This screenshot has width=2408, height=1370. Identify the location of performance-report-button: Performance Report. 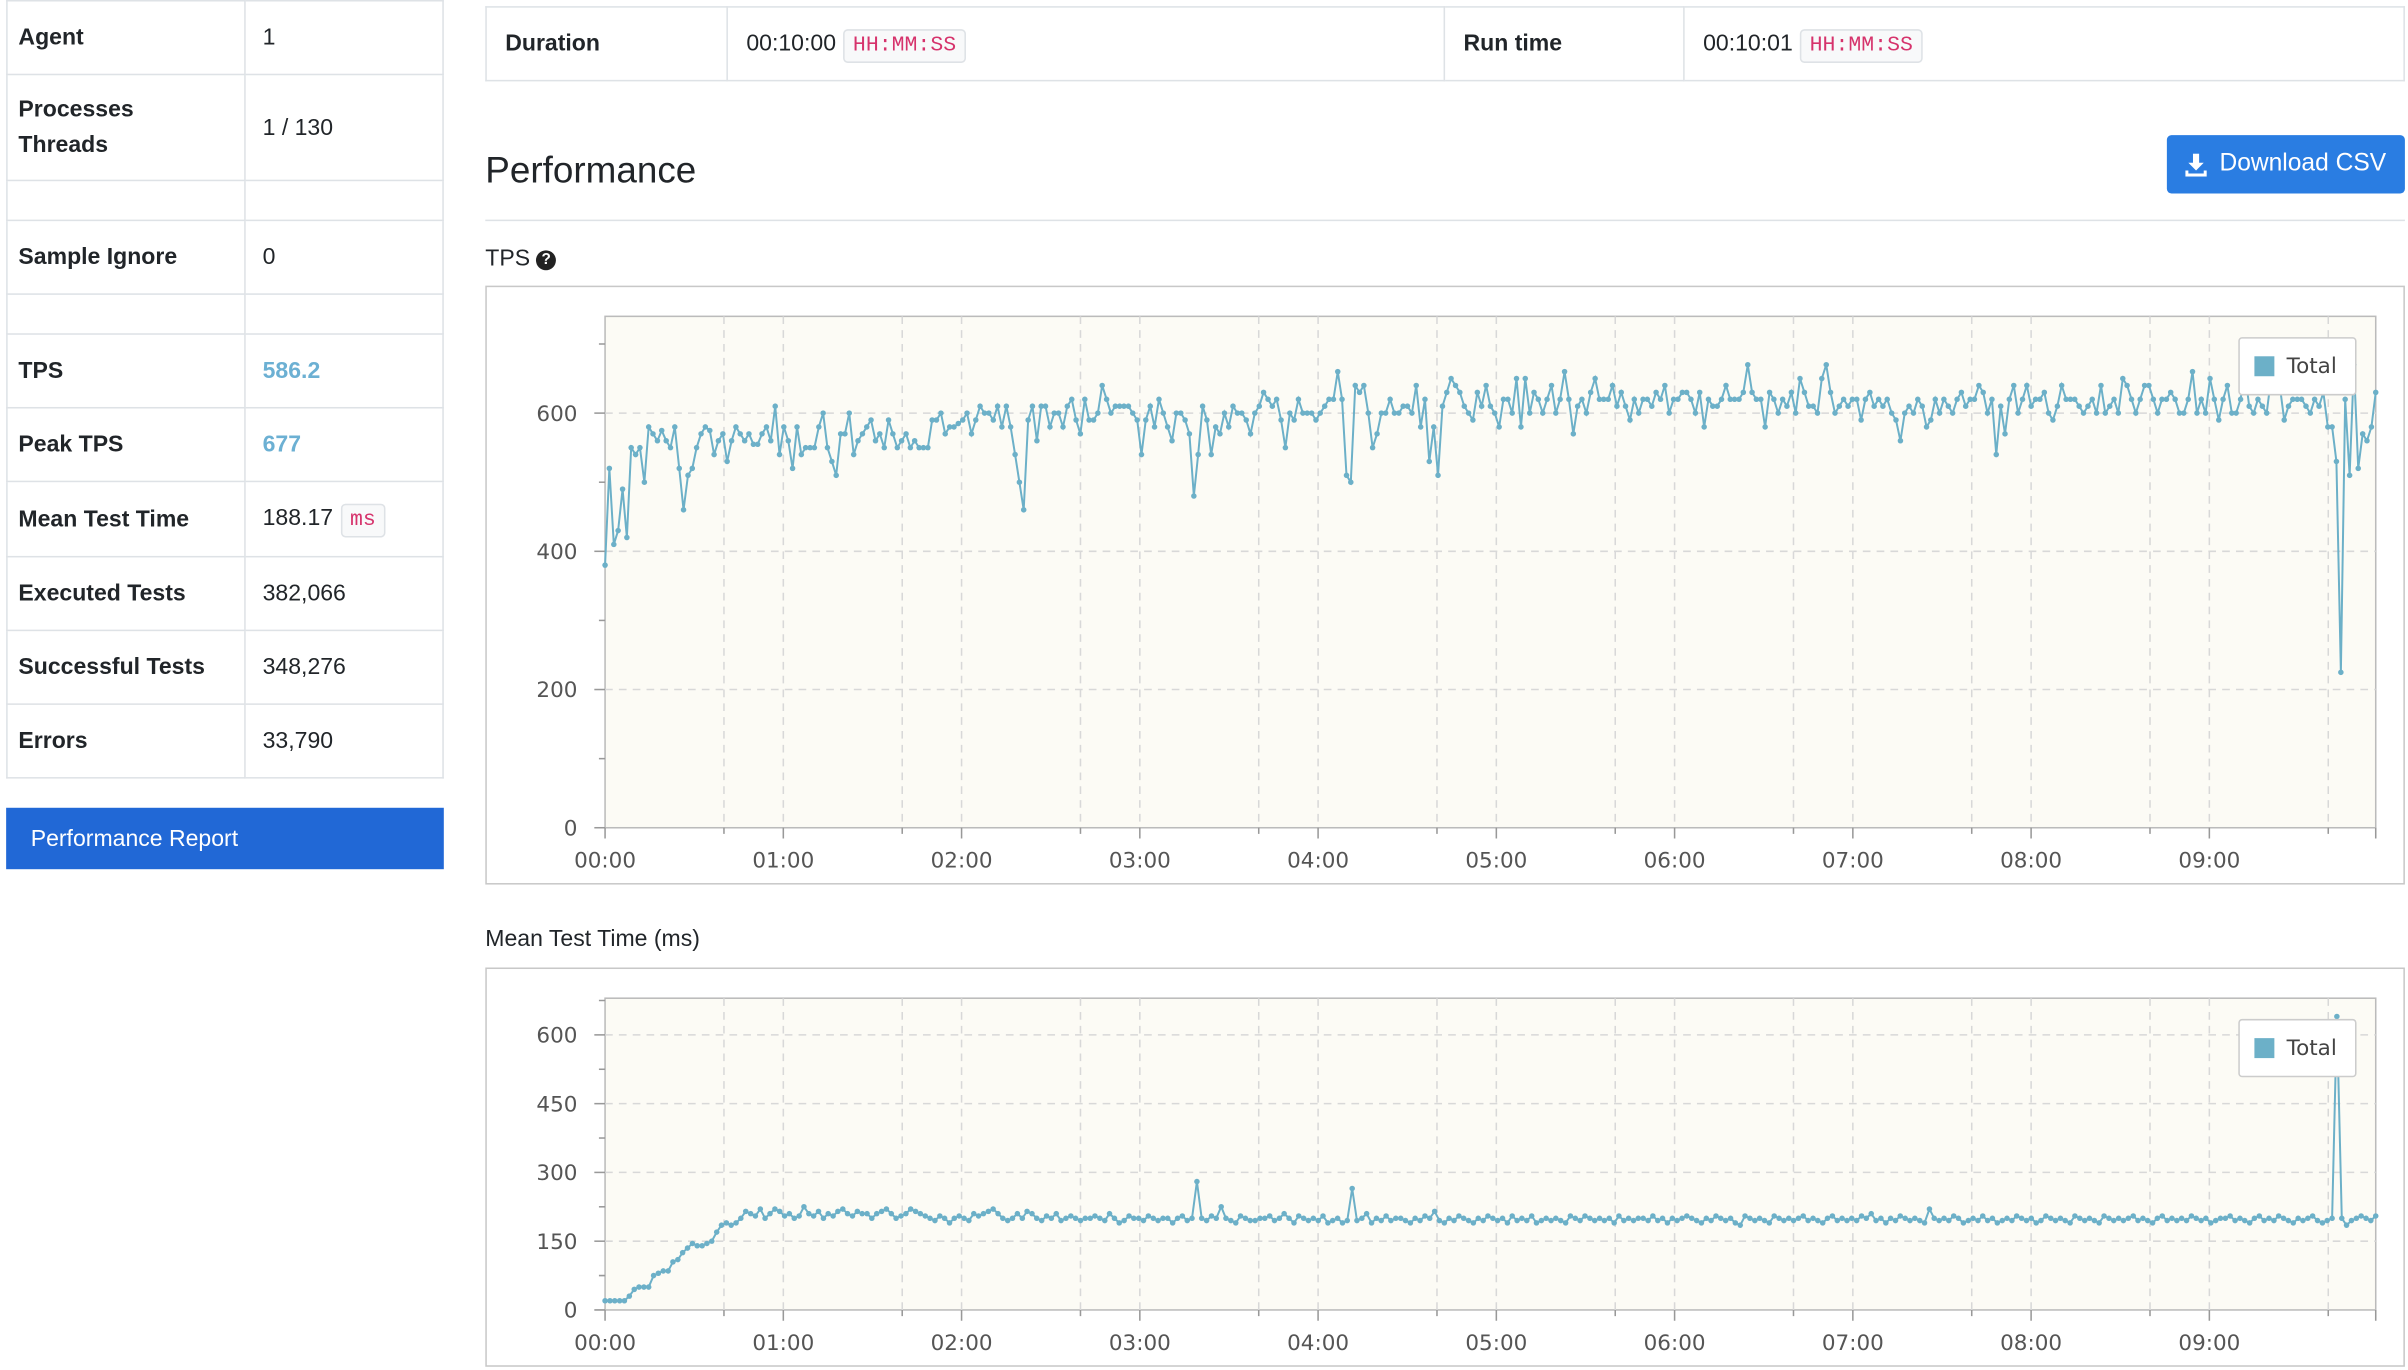
(225, 838).